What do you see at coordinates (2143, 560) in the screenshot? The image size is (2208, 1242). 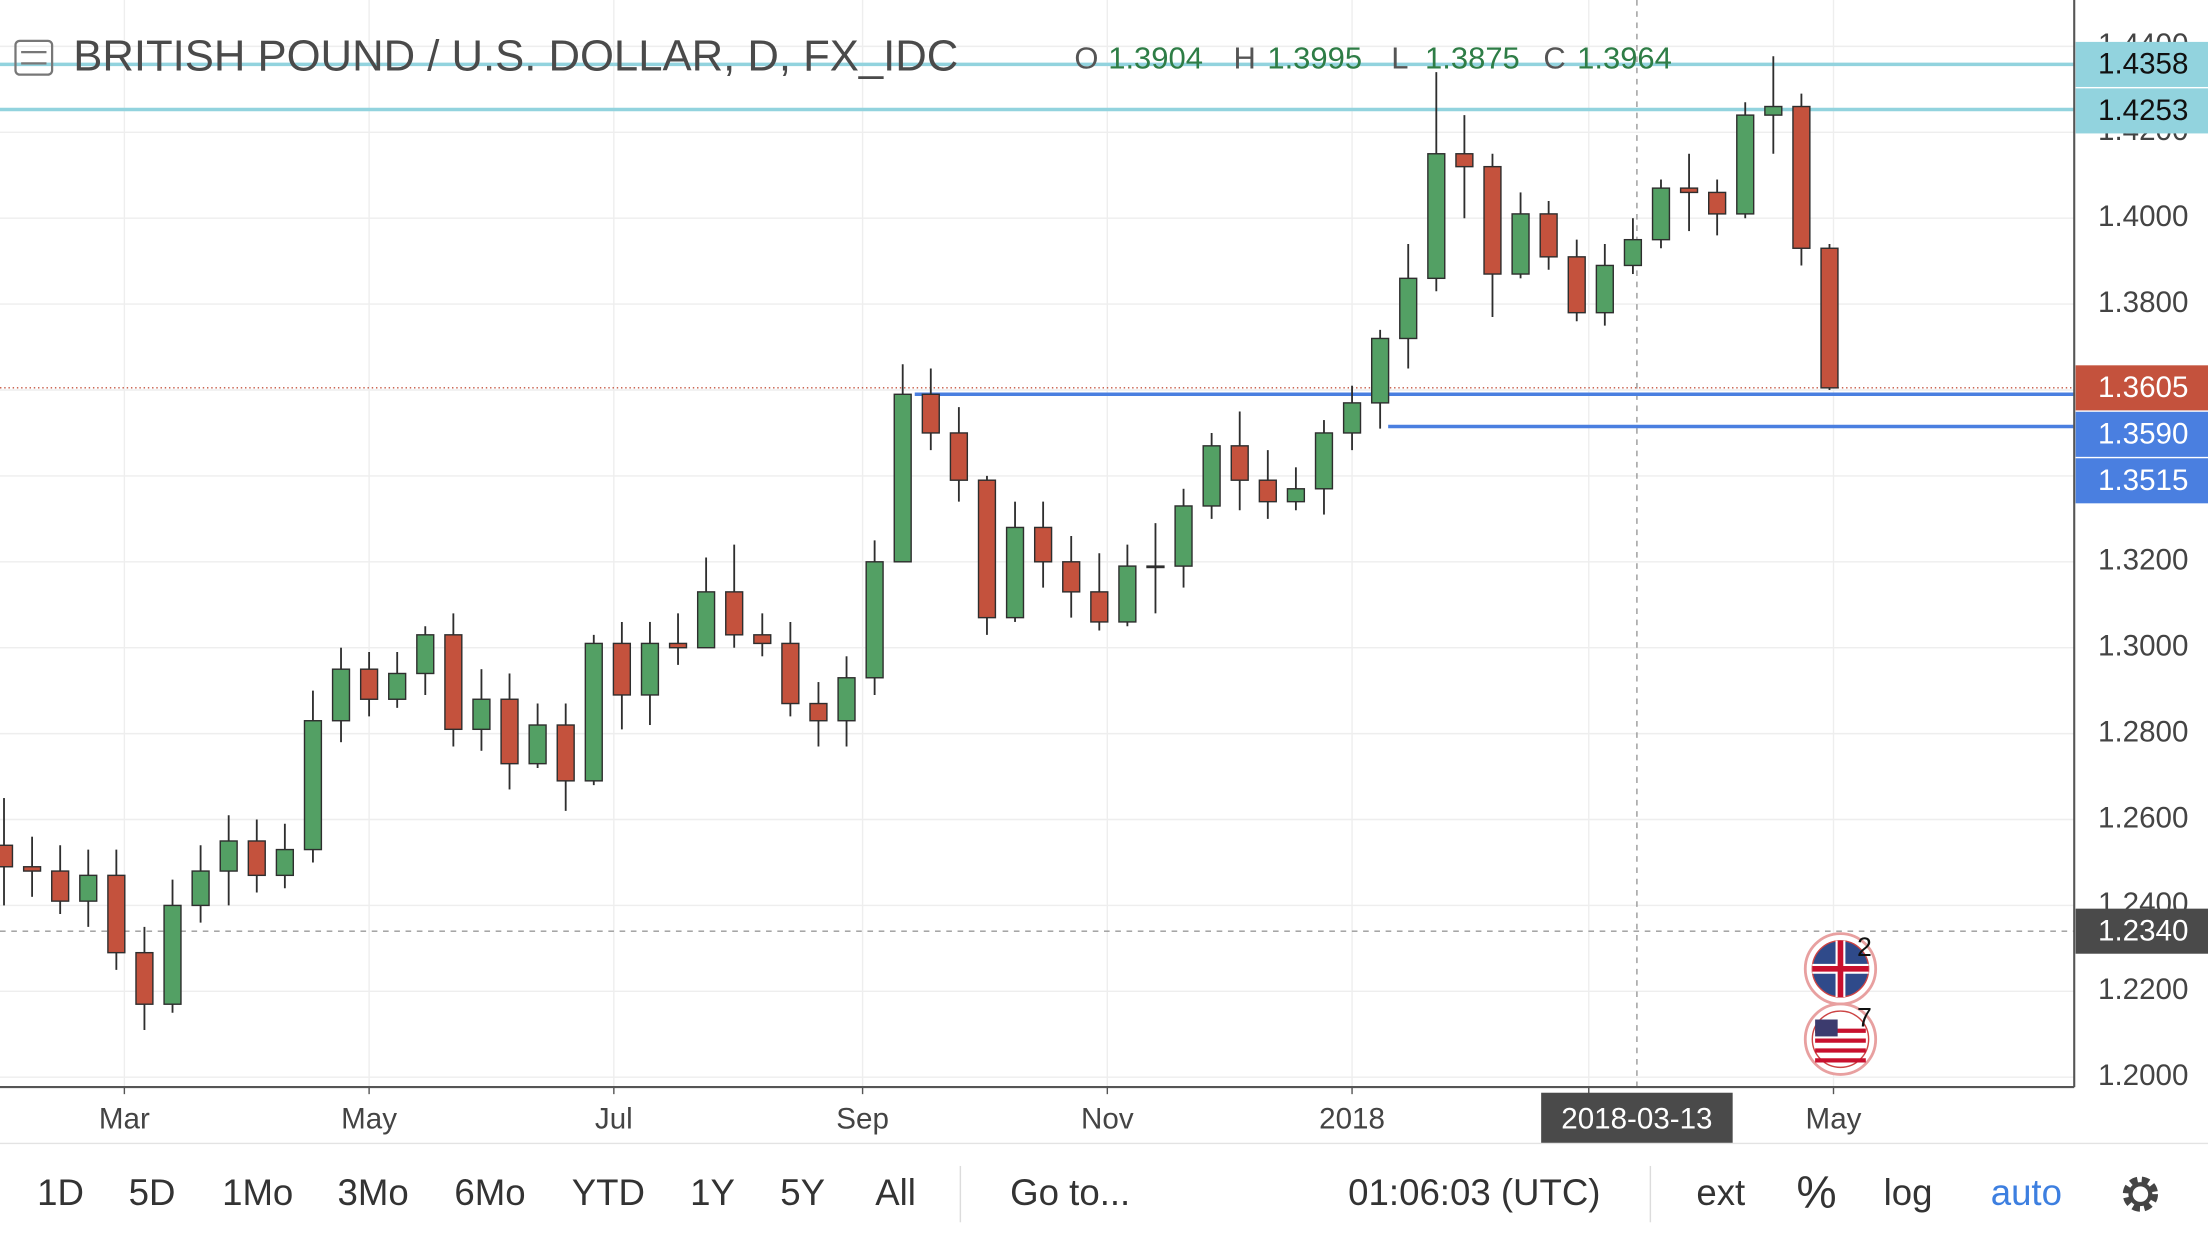 I see `y-tick-label: 1.3200` at bounding box center [2143, 560].